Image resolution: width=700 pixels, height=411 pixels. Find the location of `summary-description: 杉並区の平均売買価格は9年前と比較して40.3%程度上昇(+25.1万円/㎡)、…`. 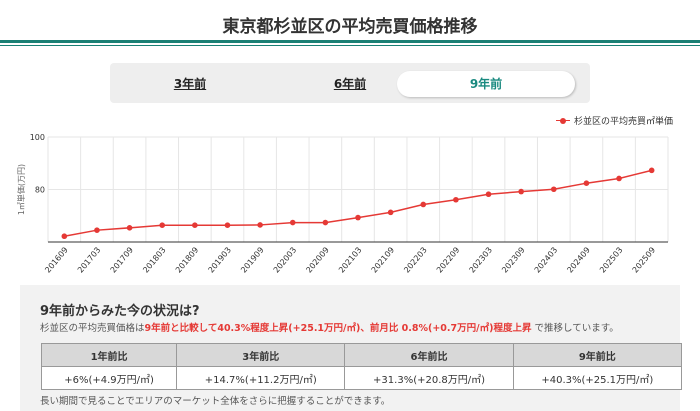

summary-description: 杉並区の平均売買価格は9年前と比較して40.3%程度上昇(+25.1万円/㎡)、… is located at coordinates (329, 327).